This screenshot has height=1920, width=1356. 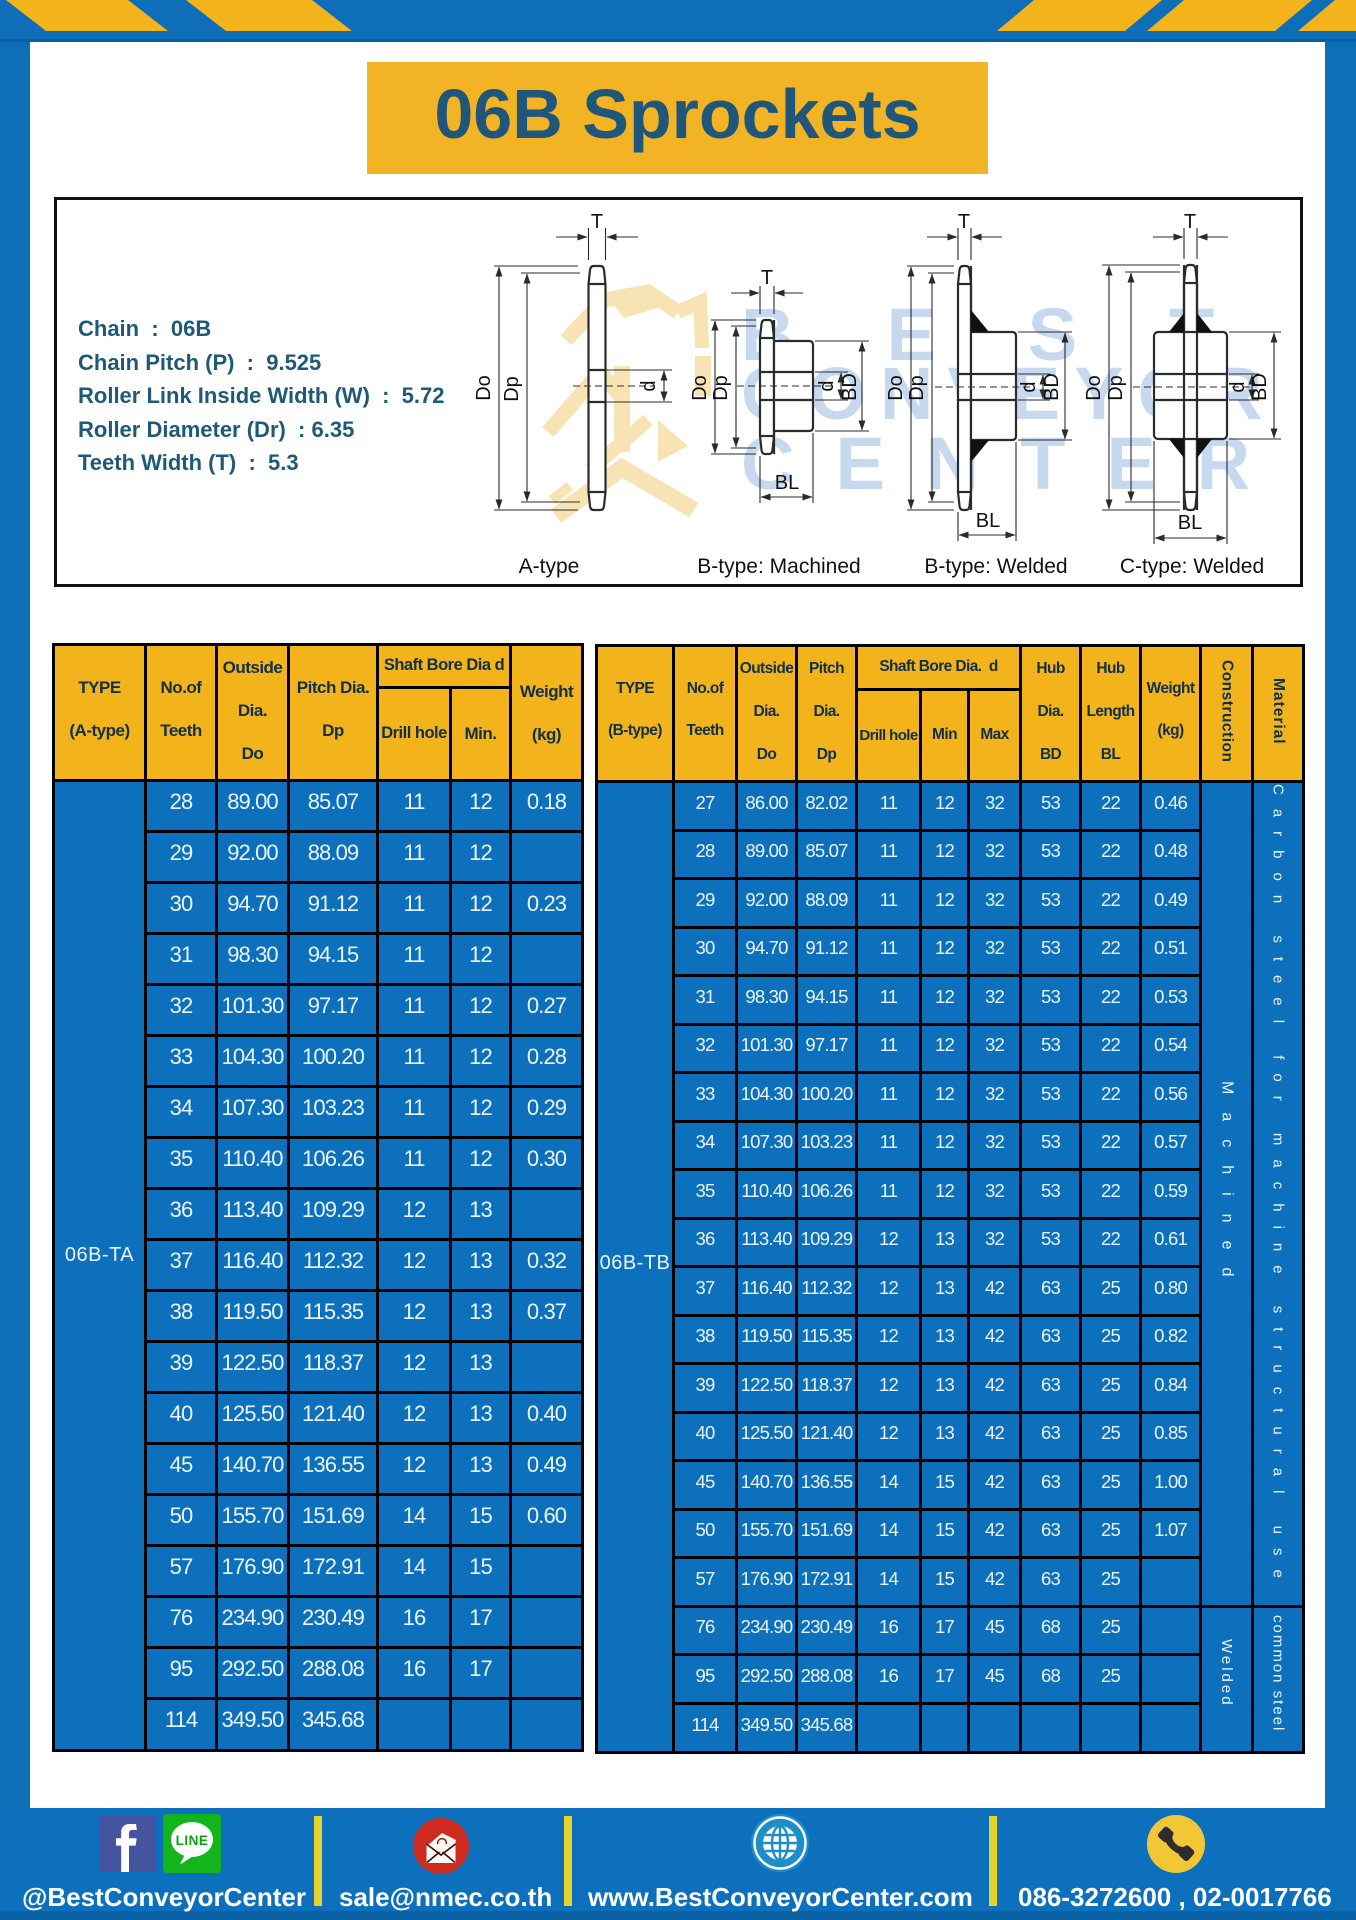 What do you see at coordinates (549, 566) in the screenshot?
I see `svg-text: A-type` at bounding box center [549, 566].